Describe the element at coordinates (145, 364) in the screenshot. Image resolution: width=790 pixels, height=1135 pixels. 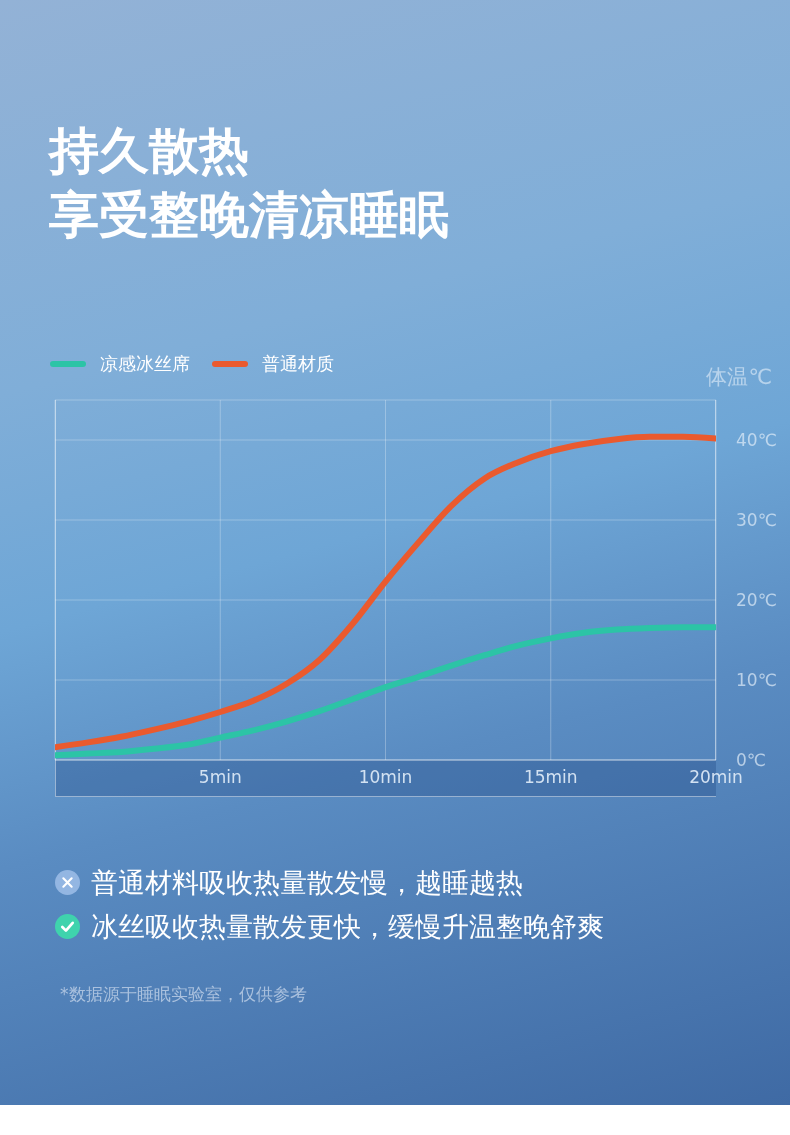
I see `legend-label: 凉感冰丝席` at that location.